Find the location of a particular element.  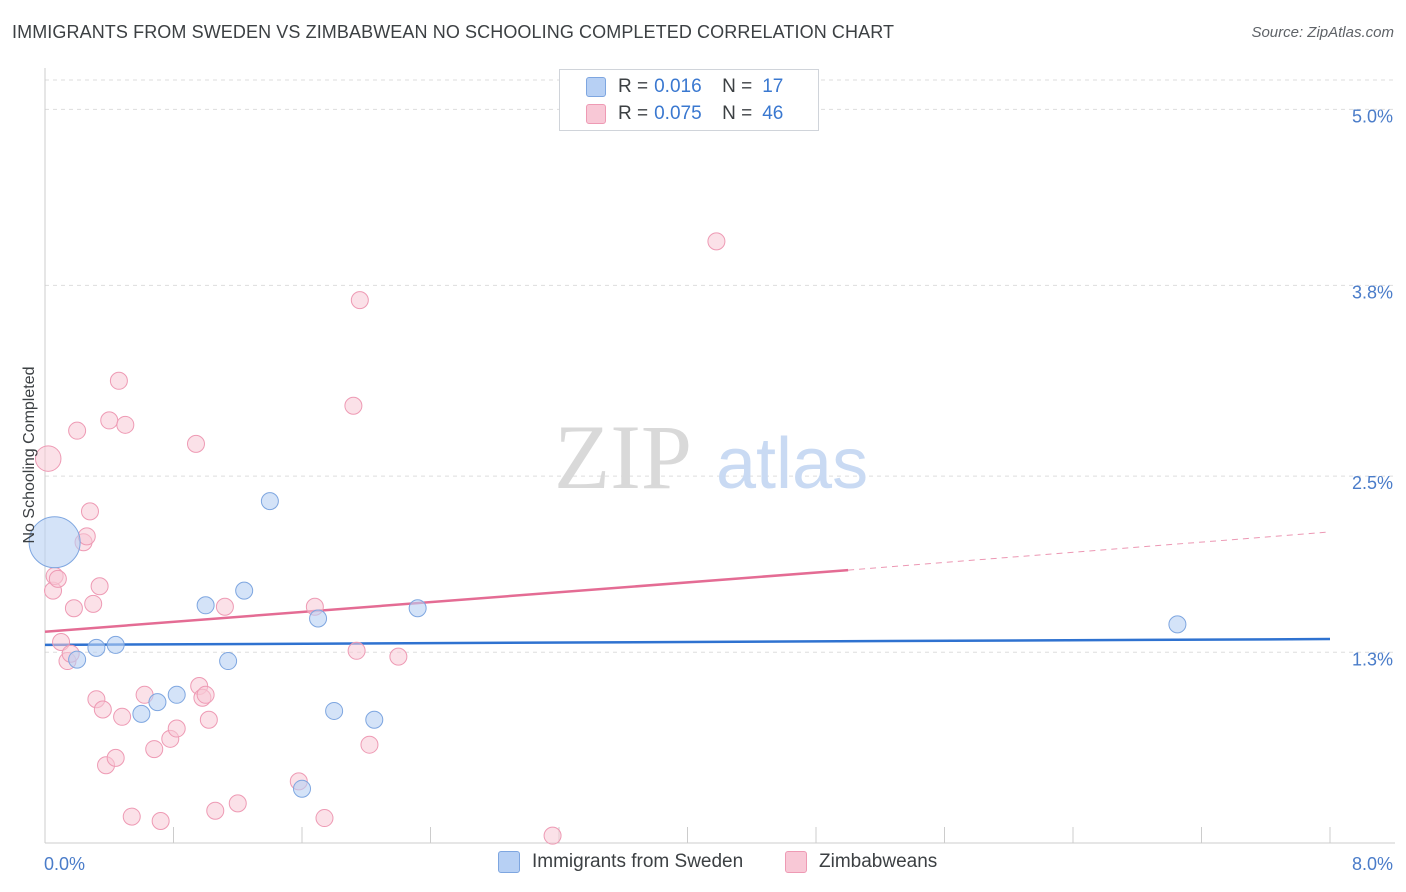

series-legend-sweden: Immigrants from Sweden is located at coordinates (620, 862).